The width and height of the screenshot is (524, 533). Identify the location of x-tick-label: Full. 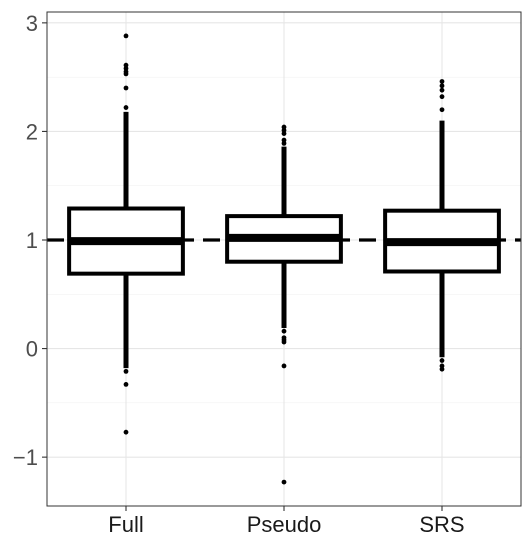
(125, 522).